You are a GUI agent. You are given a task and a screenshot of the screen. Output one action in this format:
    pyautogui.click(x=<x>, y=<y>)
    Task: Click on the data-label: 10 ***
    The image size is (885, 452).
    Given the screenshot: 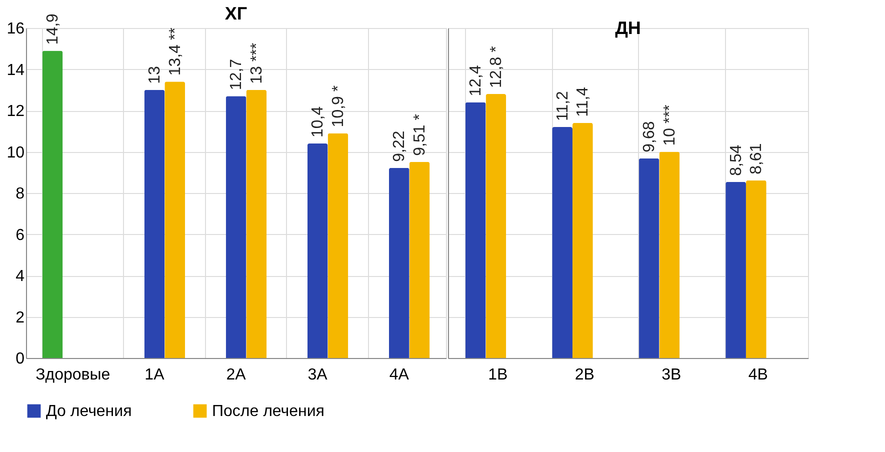 What is the action you would take?
    pyautogui.click(x=669, y=125)
    